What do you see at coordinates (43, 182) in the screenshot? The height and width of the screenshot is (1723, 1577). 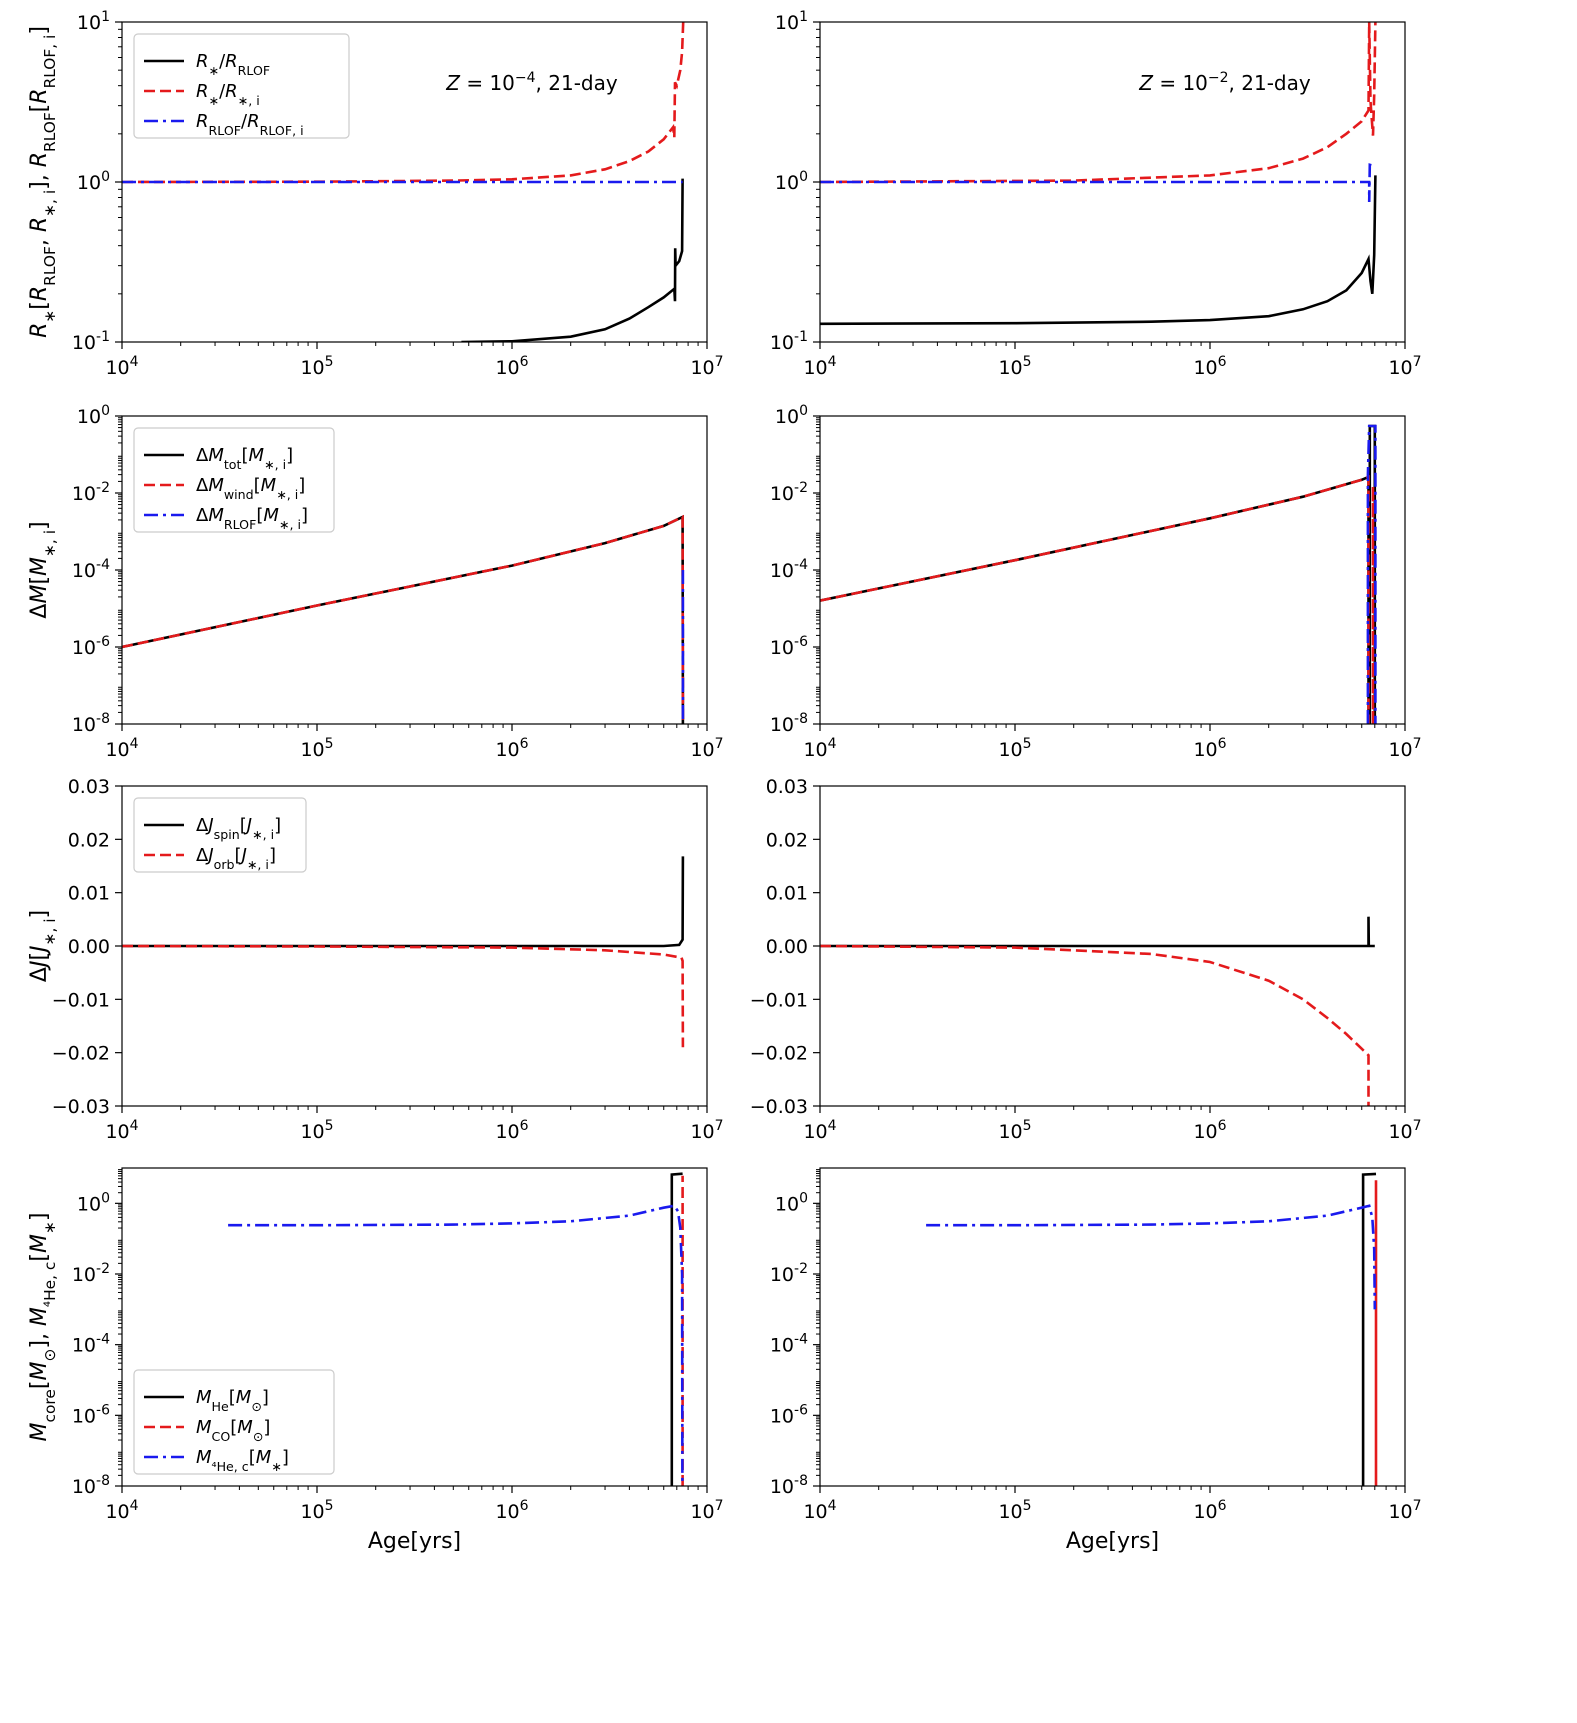 I see `y-axis-label: R∗[RRLOF, R∗, i], RRLOF[RRLOF, i]` at bounding box center [43, 182].